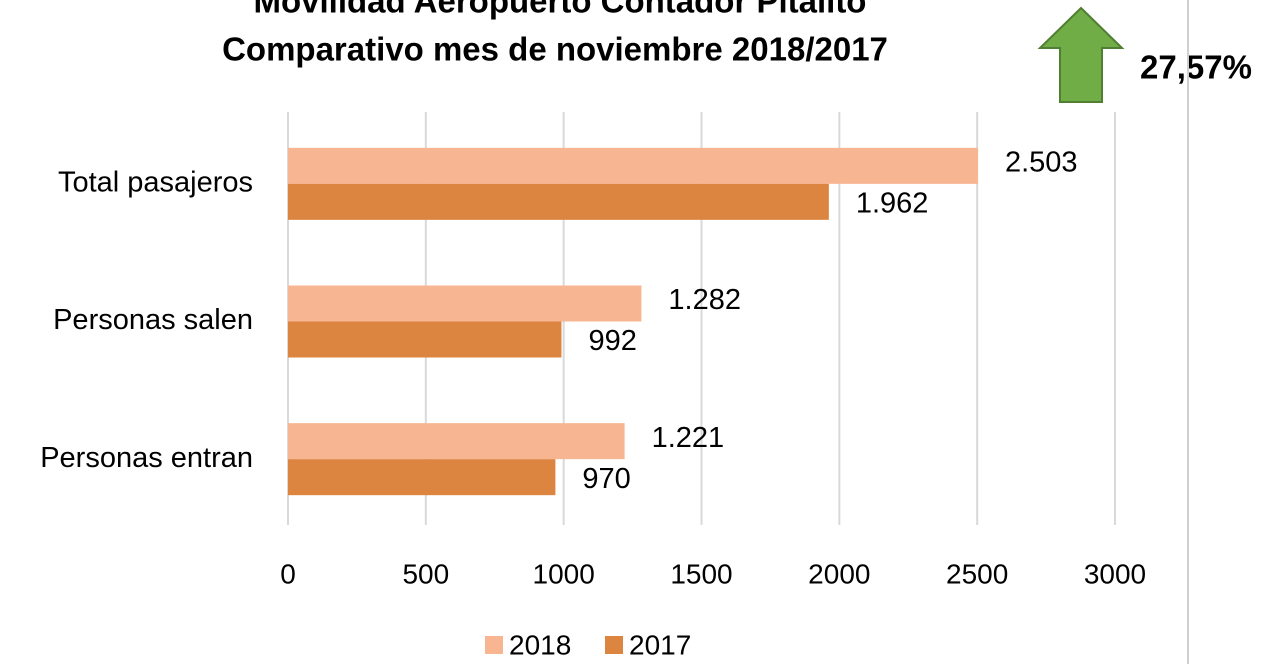  What do you see at coordinates (977, 573) in the screenshot?
I see `x-tick-label: 2500` at bounding box center [977, 573].